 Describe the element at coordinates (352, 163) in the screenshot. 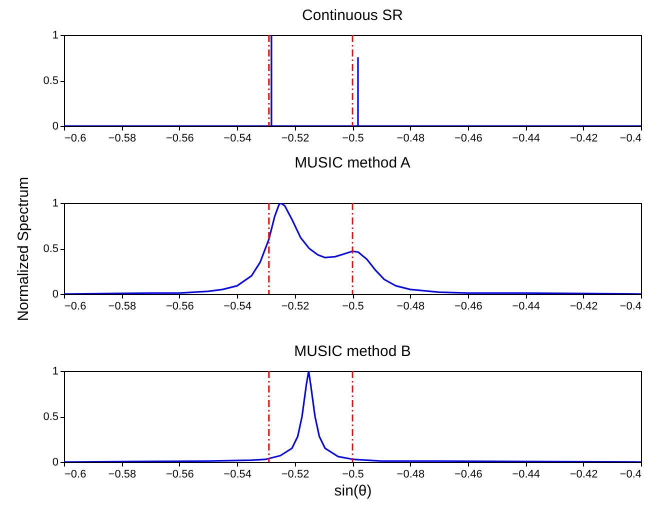

I see `chart-title: MUSIC method A` at that location.